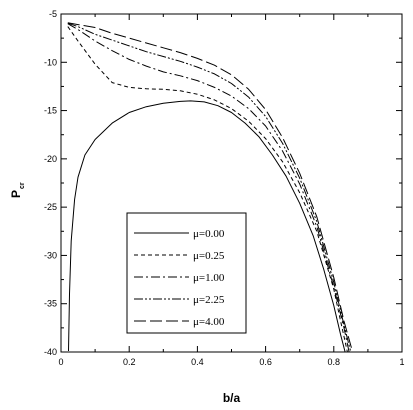 The height and width of the screenshot is (410, 413). Describe the element at coordinates (53, 14) in the screenshot. I see `y-tick-label: -5` at that location.